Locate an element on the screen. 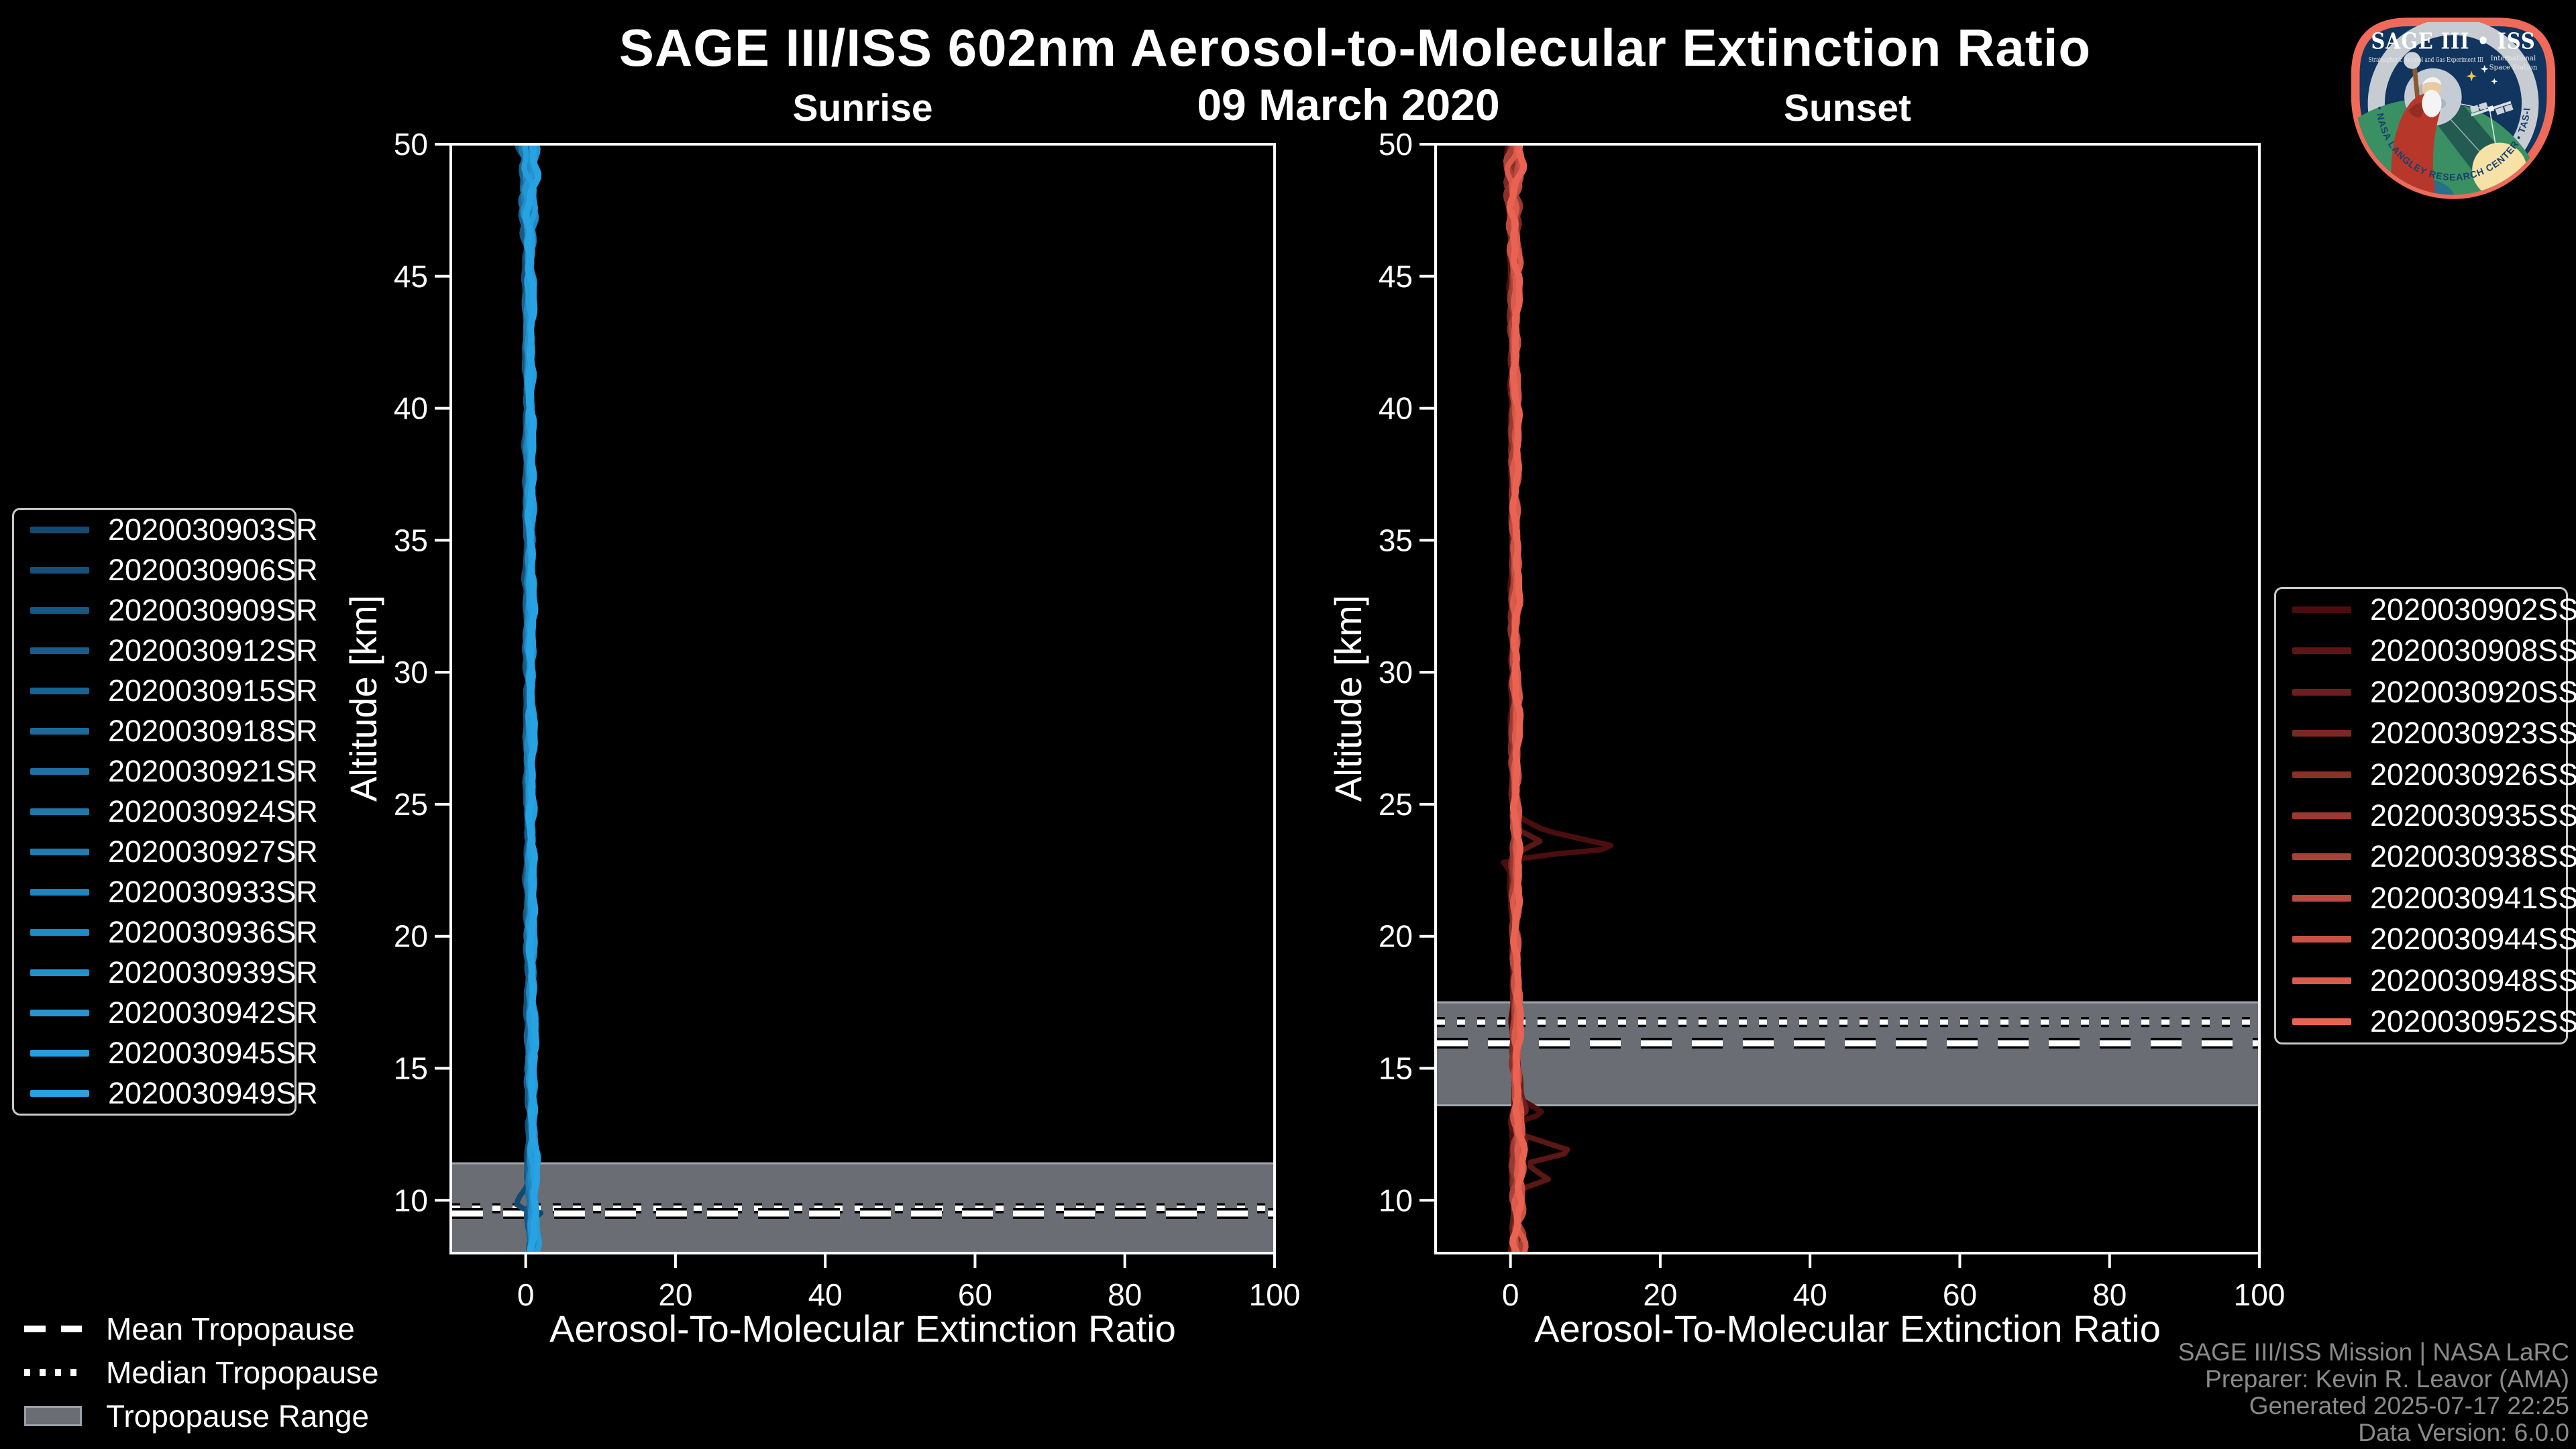  legend-item-2020030949SR: 2020030949SR is located at coordinates (166, 1093).